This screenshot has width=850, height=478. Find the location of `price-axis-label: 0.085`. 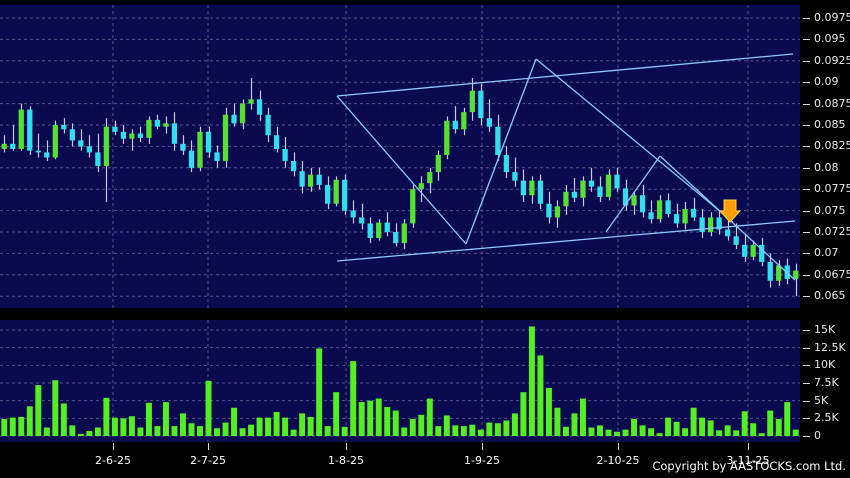

price-axis-label: 0.085 is located at coordinates (830, 124).